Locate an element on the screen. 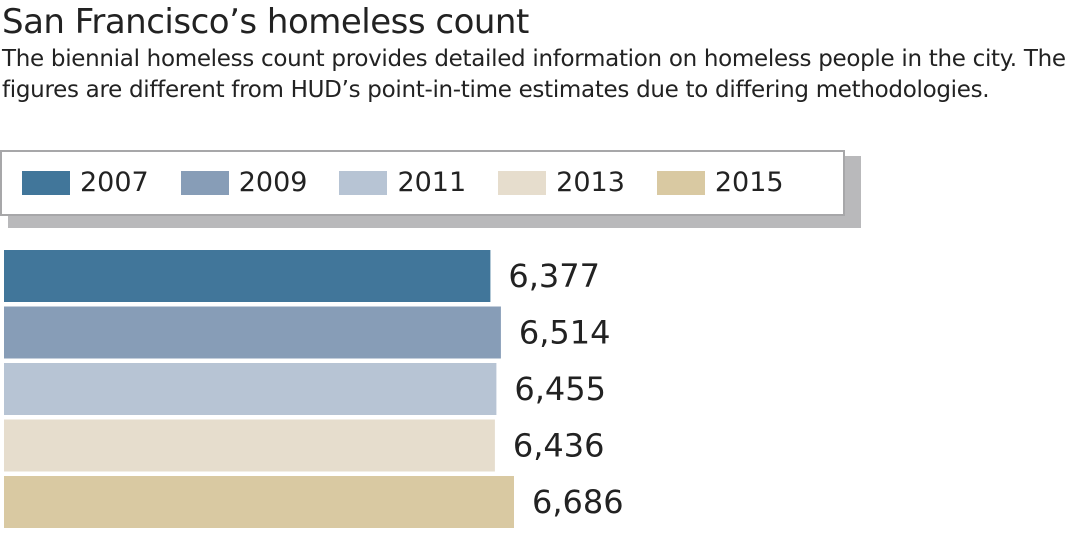  legend-item-2015: 2015 is located at coordinates (720, 182).